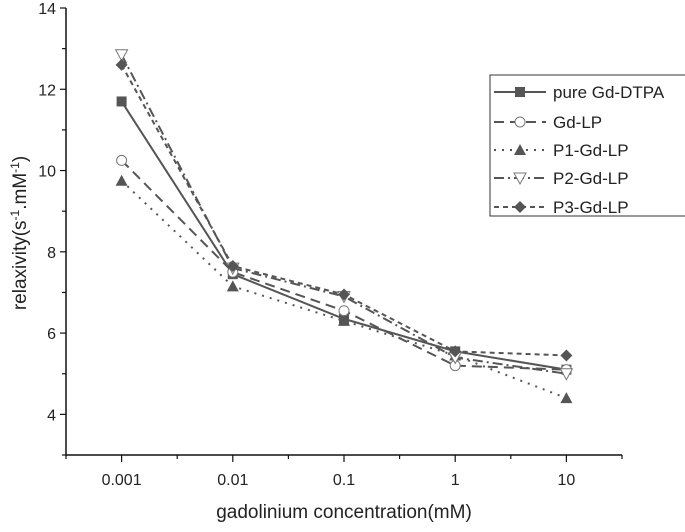  What do you see at coordinates (455, 480) in the screenshot?
I see `x-tick-label: 1` at bounding box center [455, 480].